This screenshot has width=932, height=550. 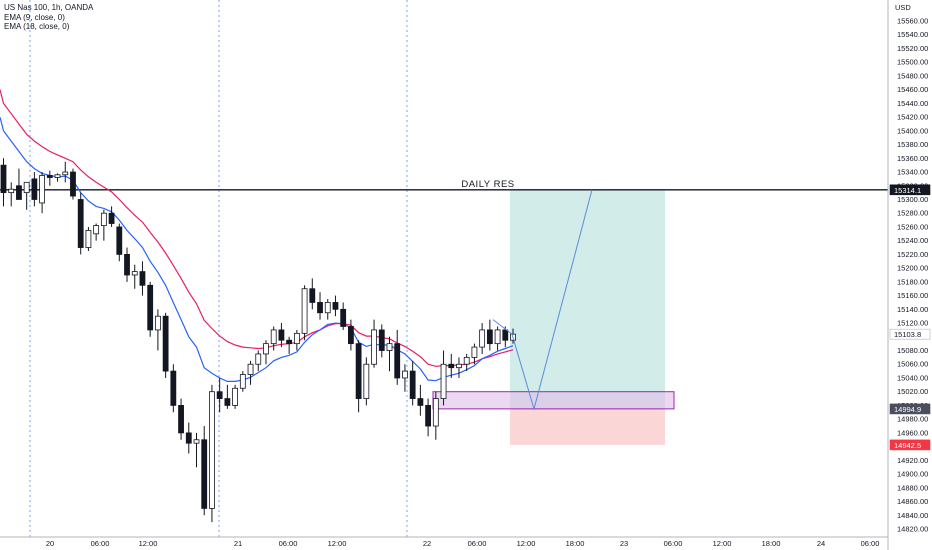 I want to click on ema-9-label: EMA (9, close, 0), so click(x=34, y=17).